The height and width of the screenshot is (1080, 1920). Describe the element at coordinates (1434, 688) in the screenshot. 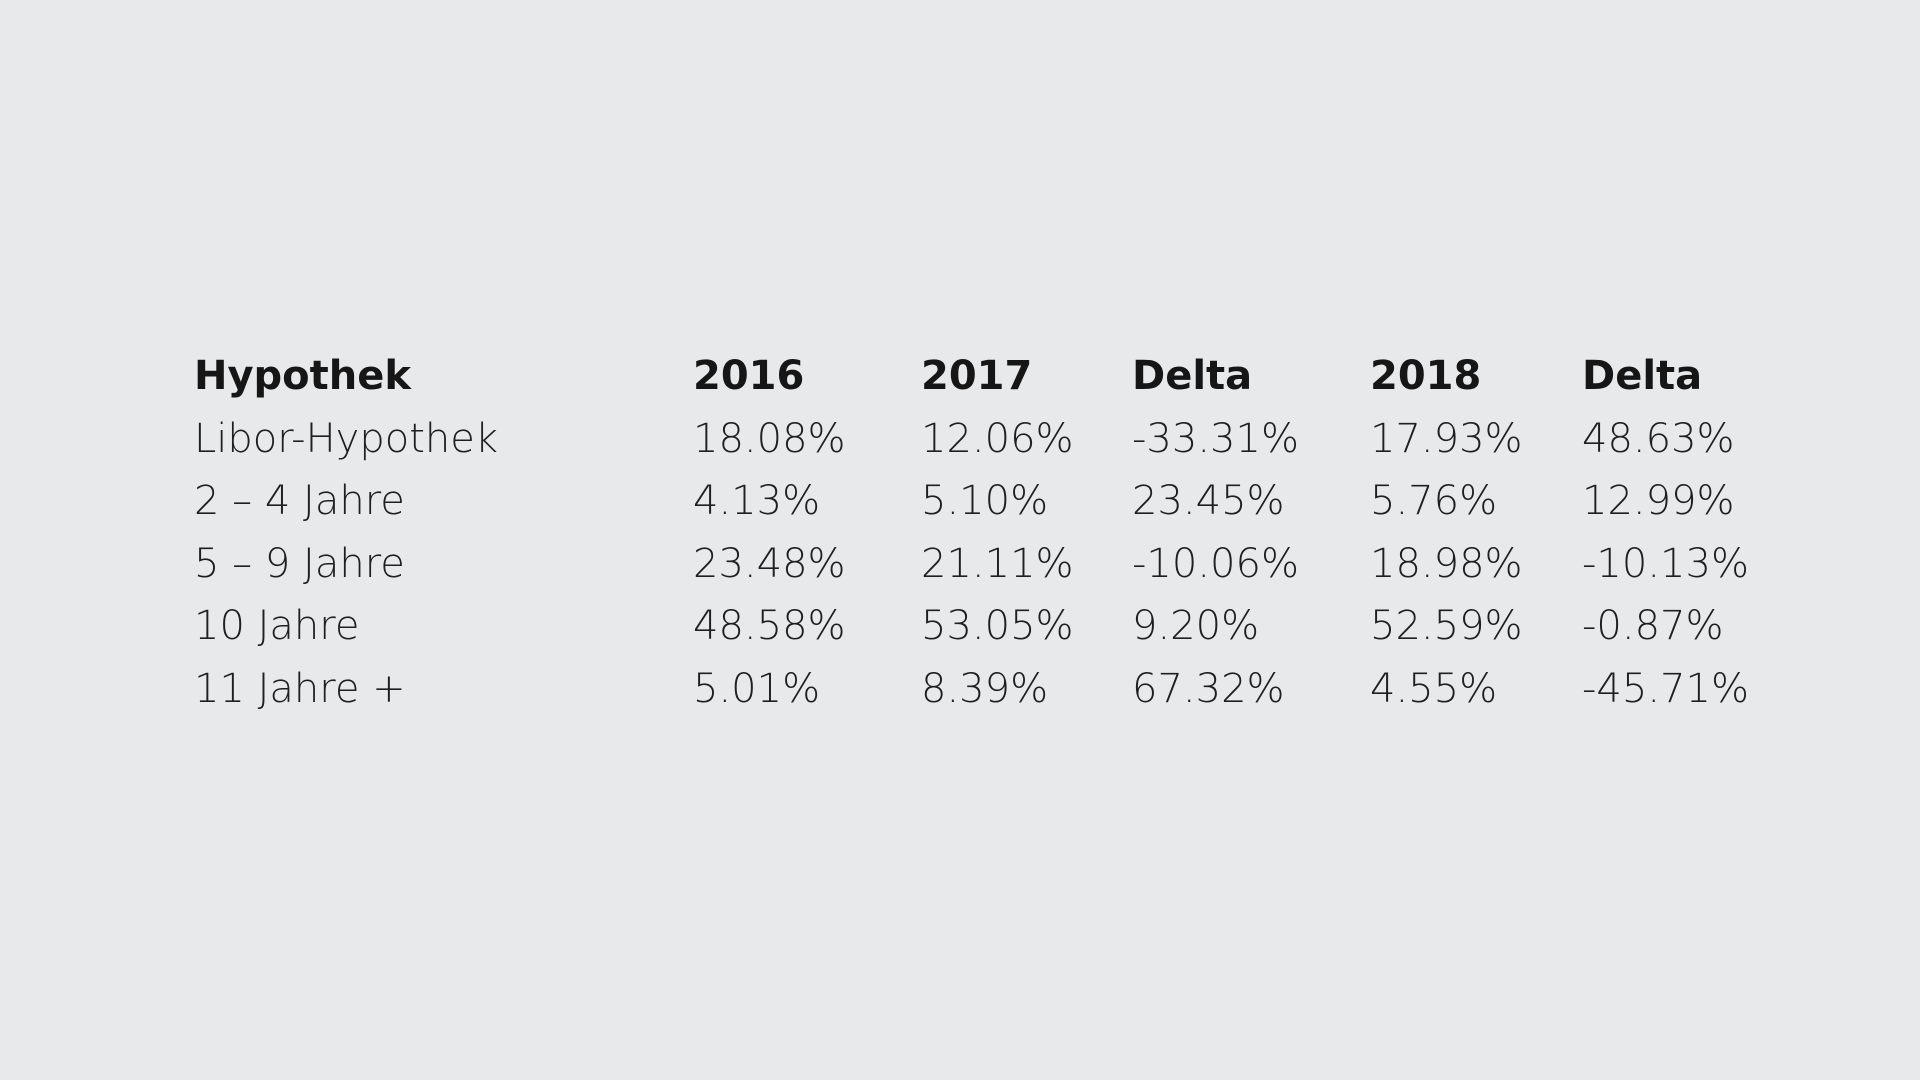

I see `cell-2018: 4.55%` at that location.